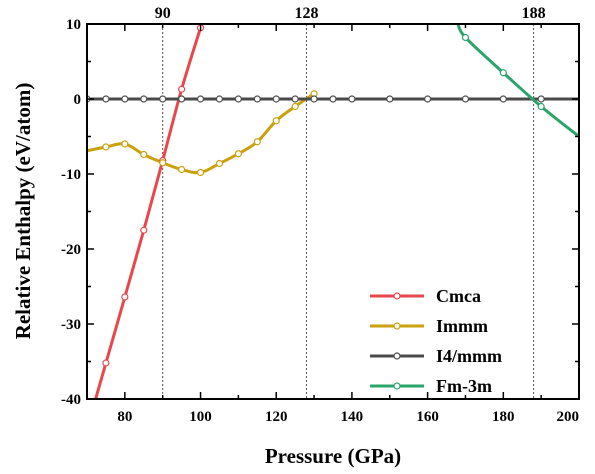 The image size is (595, 474). Describe the element at coordinates (397, 326) in the screenshot. I see `legend-marker-immm` at that location.